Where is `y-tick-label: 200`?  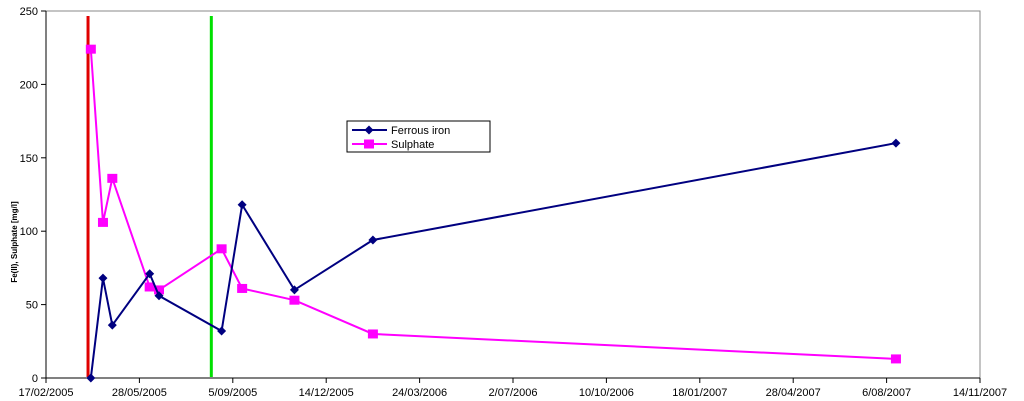
y-tick-label: 200 is located at coordinates (29, 85).